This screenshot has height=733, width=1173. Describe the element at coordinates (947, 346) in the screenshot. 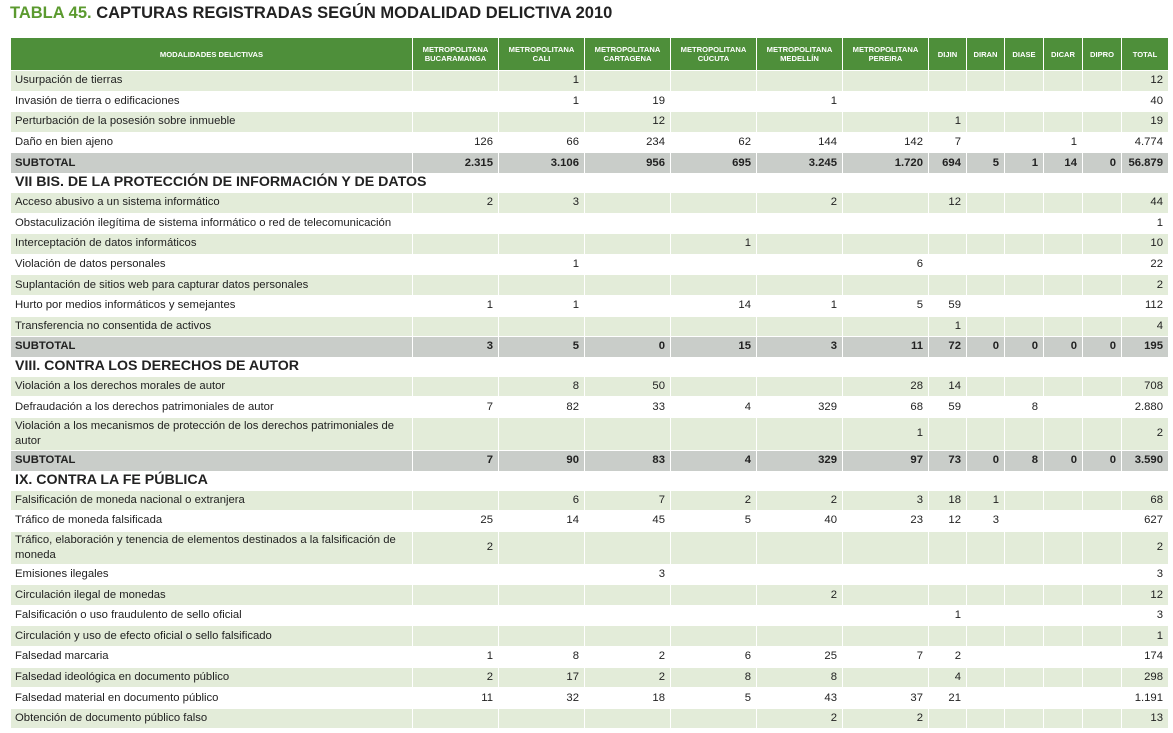

I see `cell: 72` at that location.